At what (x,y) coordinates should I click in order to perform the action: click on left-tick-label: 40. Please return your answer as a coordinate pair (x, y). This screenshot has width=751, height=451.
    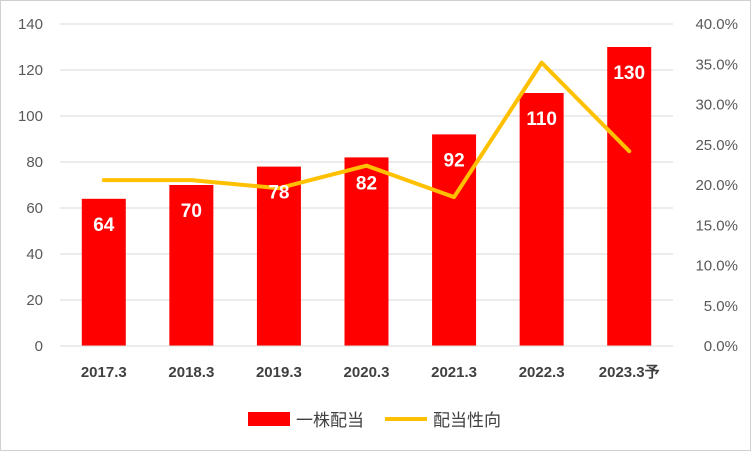
    Looking at the image, I should click on (34, 254).